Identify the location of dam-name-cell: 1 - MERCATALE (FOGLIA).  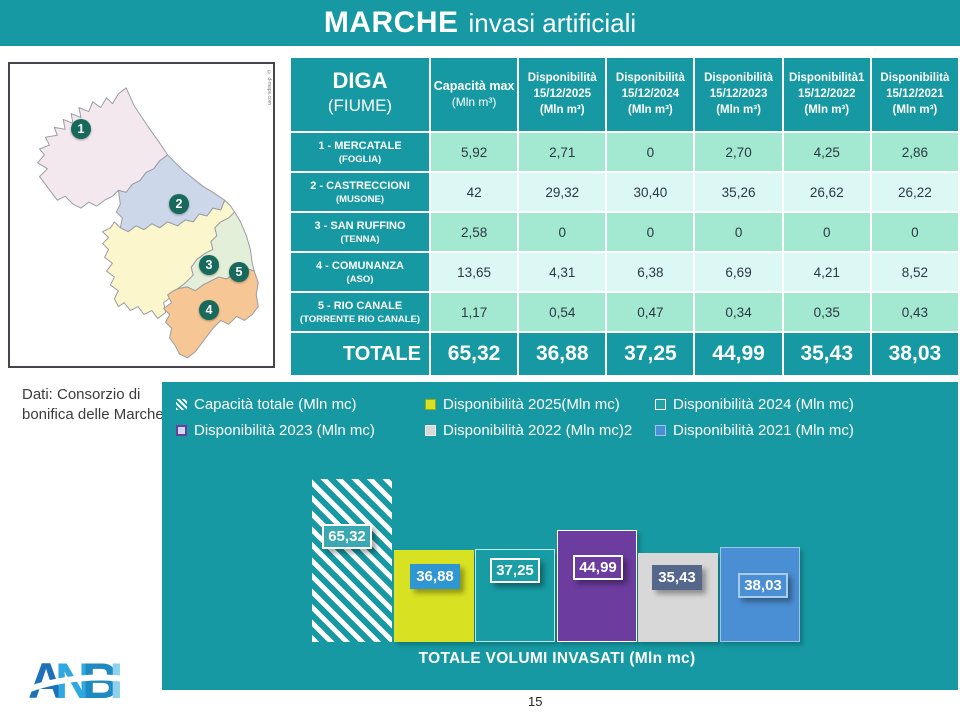
(360, 152).